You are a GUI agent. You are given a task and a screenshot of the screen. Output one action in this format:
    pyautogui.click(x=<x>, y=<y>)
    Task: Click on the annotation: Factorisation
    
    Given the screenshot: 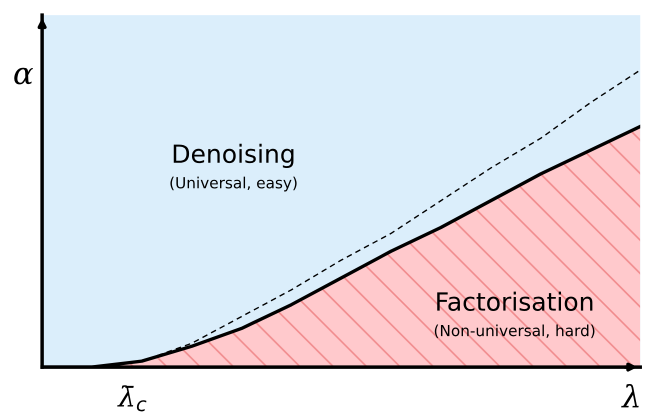 What is the action you would take?
    pyautogui.click(x=514, y=301)
    